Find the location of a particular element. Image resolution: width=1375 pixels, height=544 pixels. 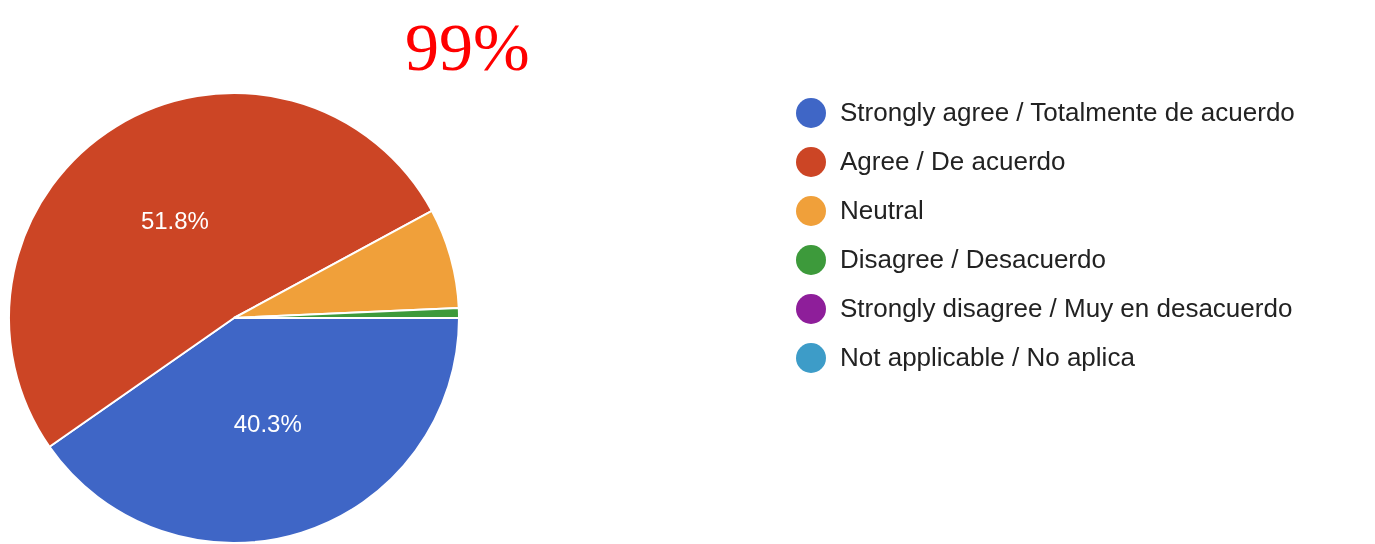

legend-label: Strongly disagree / Muy en desacuerdo is located at coordinates (1066, 308).